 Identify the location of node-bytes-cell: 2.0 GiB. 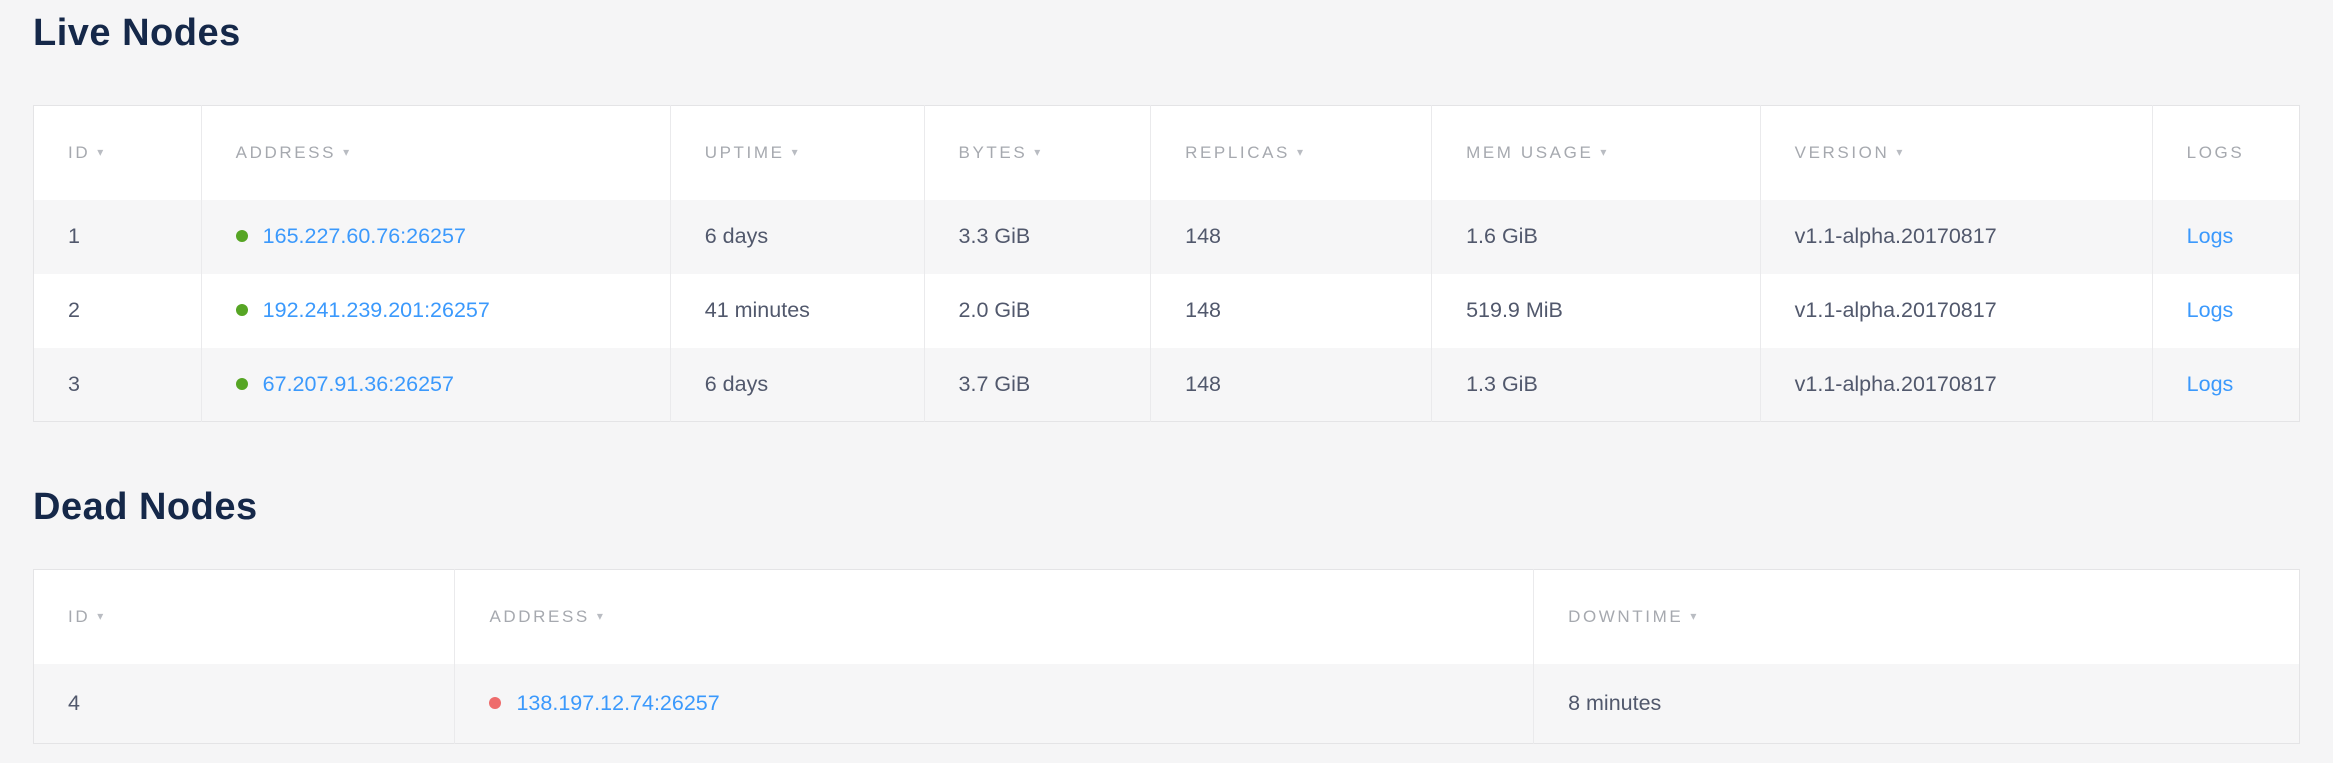
(1037, 310).